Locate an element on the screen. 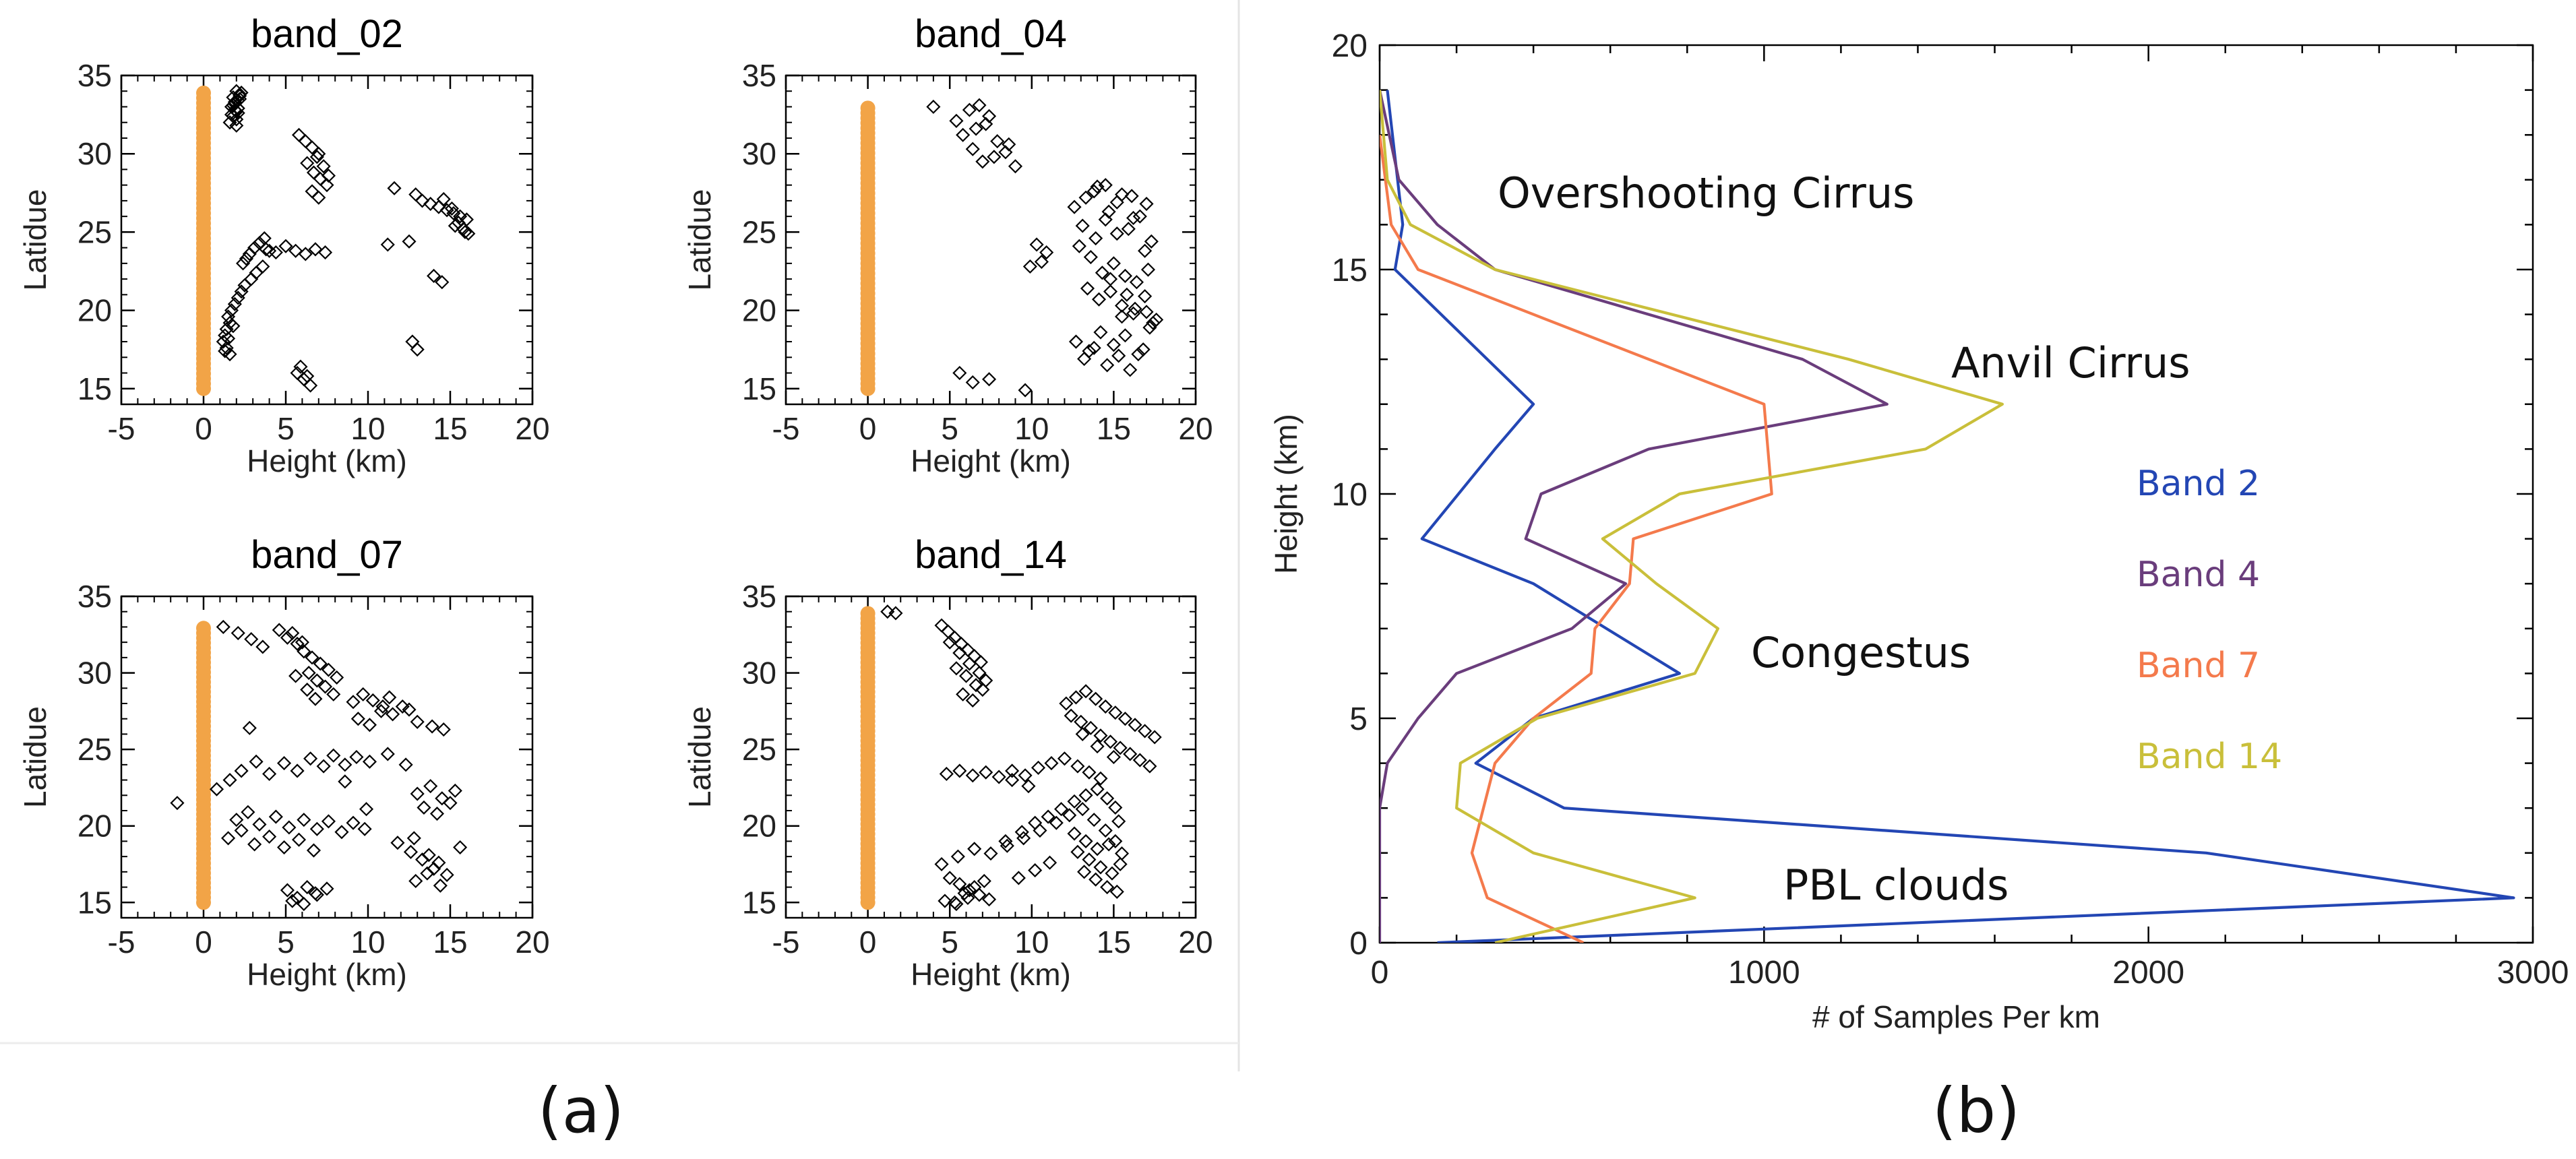 The height and width of the screenshot is (1159, 2576). x-axis-label: # of Samples Per km is located at coordinates (1956, 1016).